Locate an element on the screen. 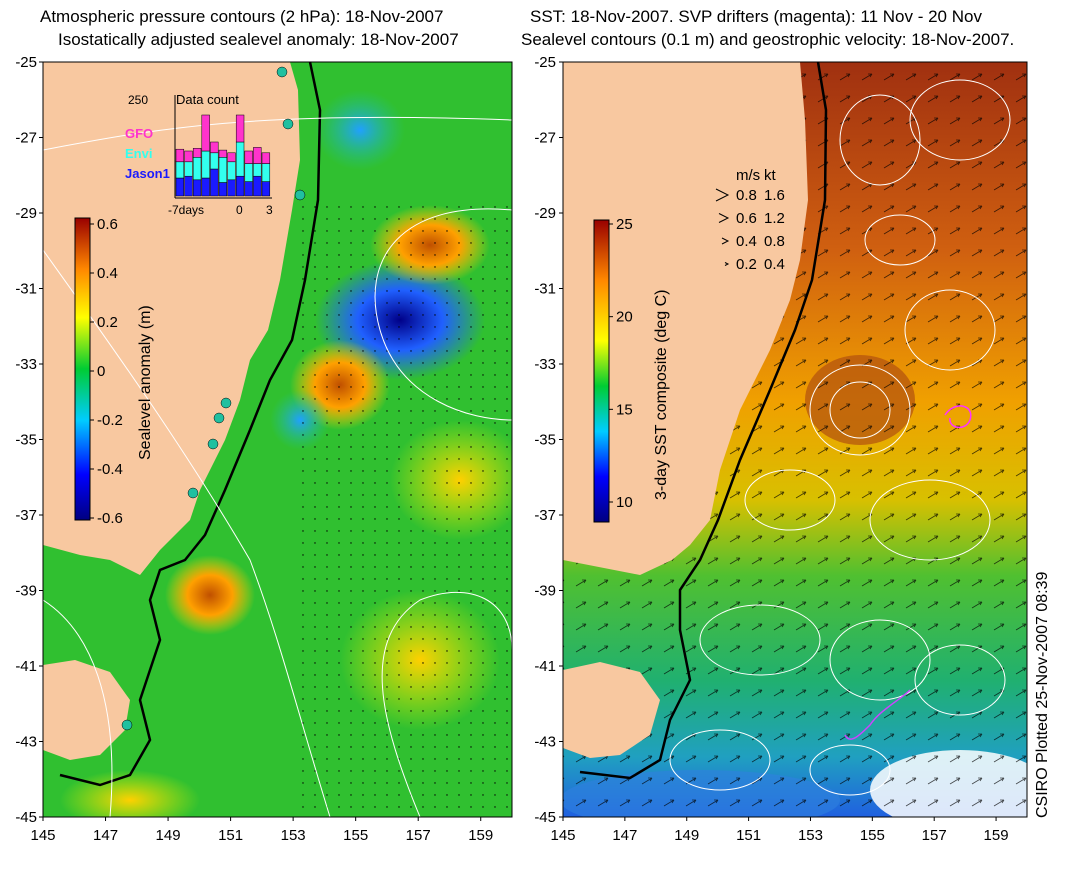  right-latitude-axis: -25 -27 -29 -31 -33 -35 -37 -39 -41 -43 -45 is located at coordinates (548, 440).